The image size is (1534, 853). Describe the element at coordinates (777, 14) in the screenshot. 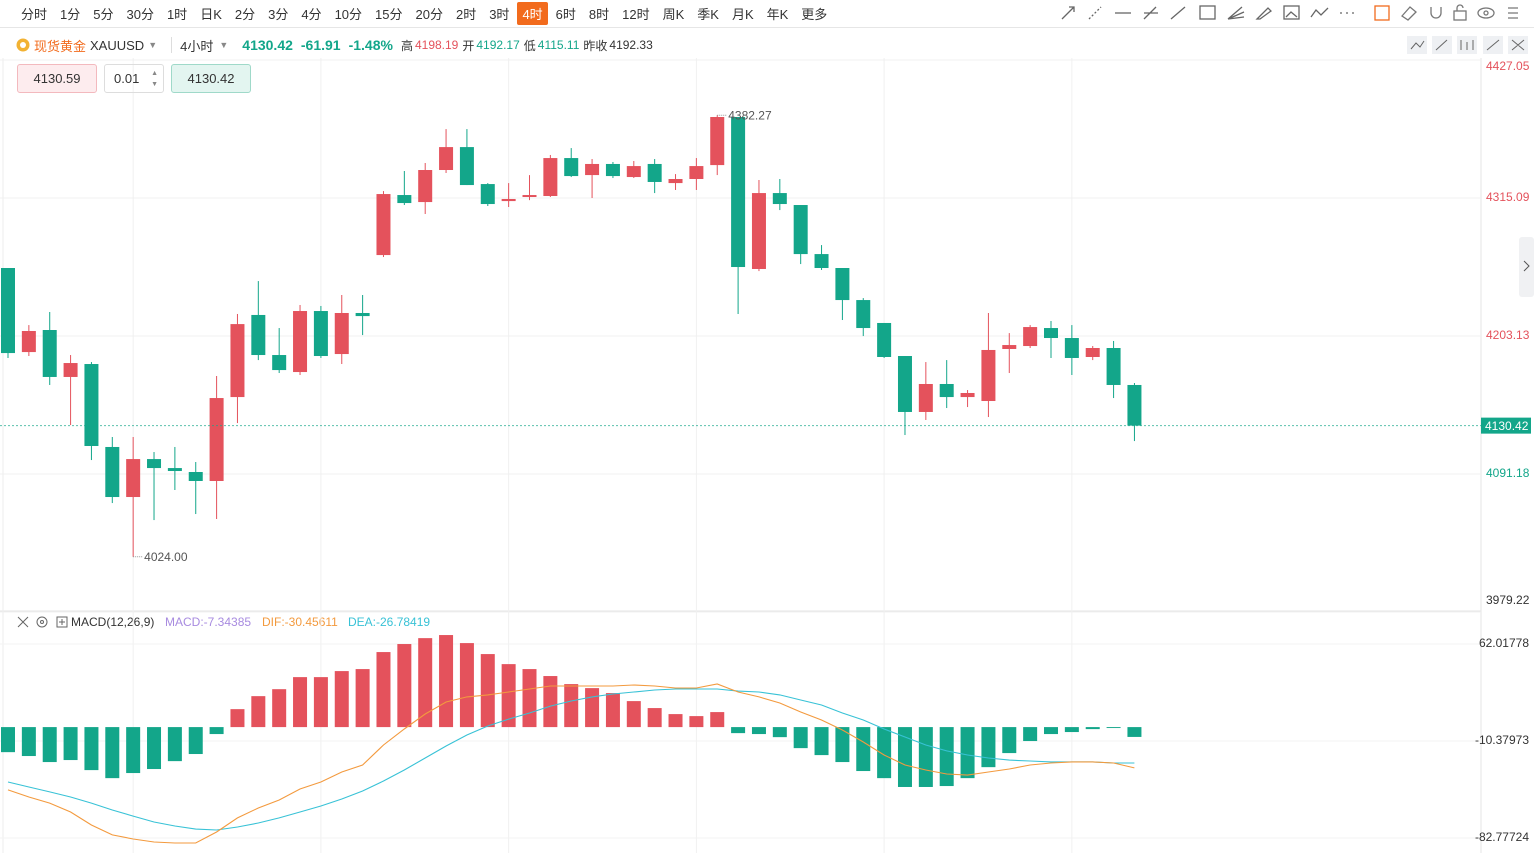

I see `interval-tab: 年K` at that location.